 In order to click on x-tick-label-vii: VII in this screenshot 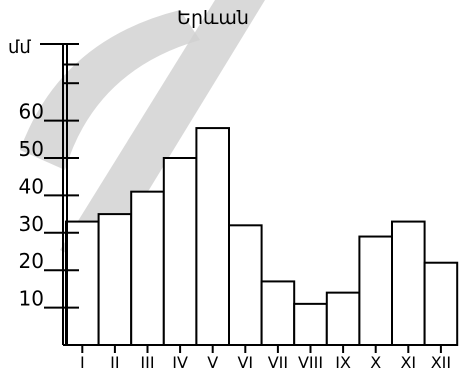, I will do `click(278, 362)`.